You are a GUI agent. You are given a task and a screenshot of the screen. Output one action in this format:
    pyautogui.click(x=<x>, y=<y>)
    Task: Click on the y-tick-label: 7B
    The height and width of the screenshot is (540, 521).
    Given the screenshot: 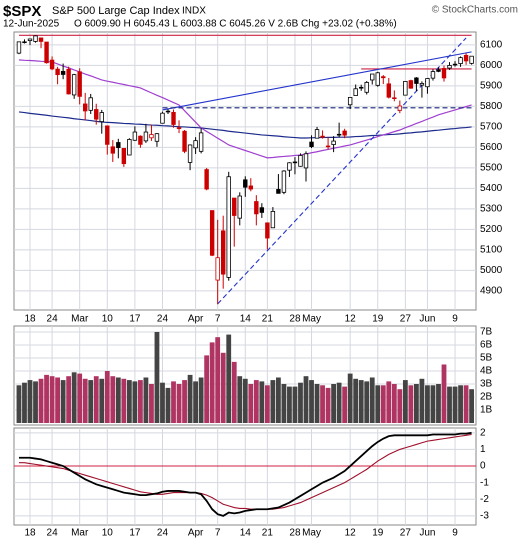 What is the action you would take?
    pyautogui.click(x=486, y=332)
    